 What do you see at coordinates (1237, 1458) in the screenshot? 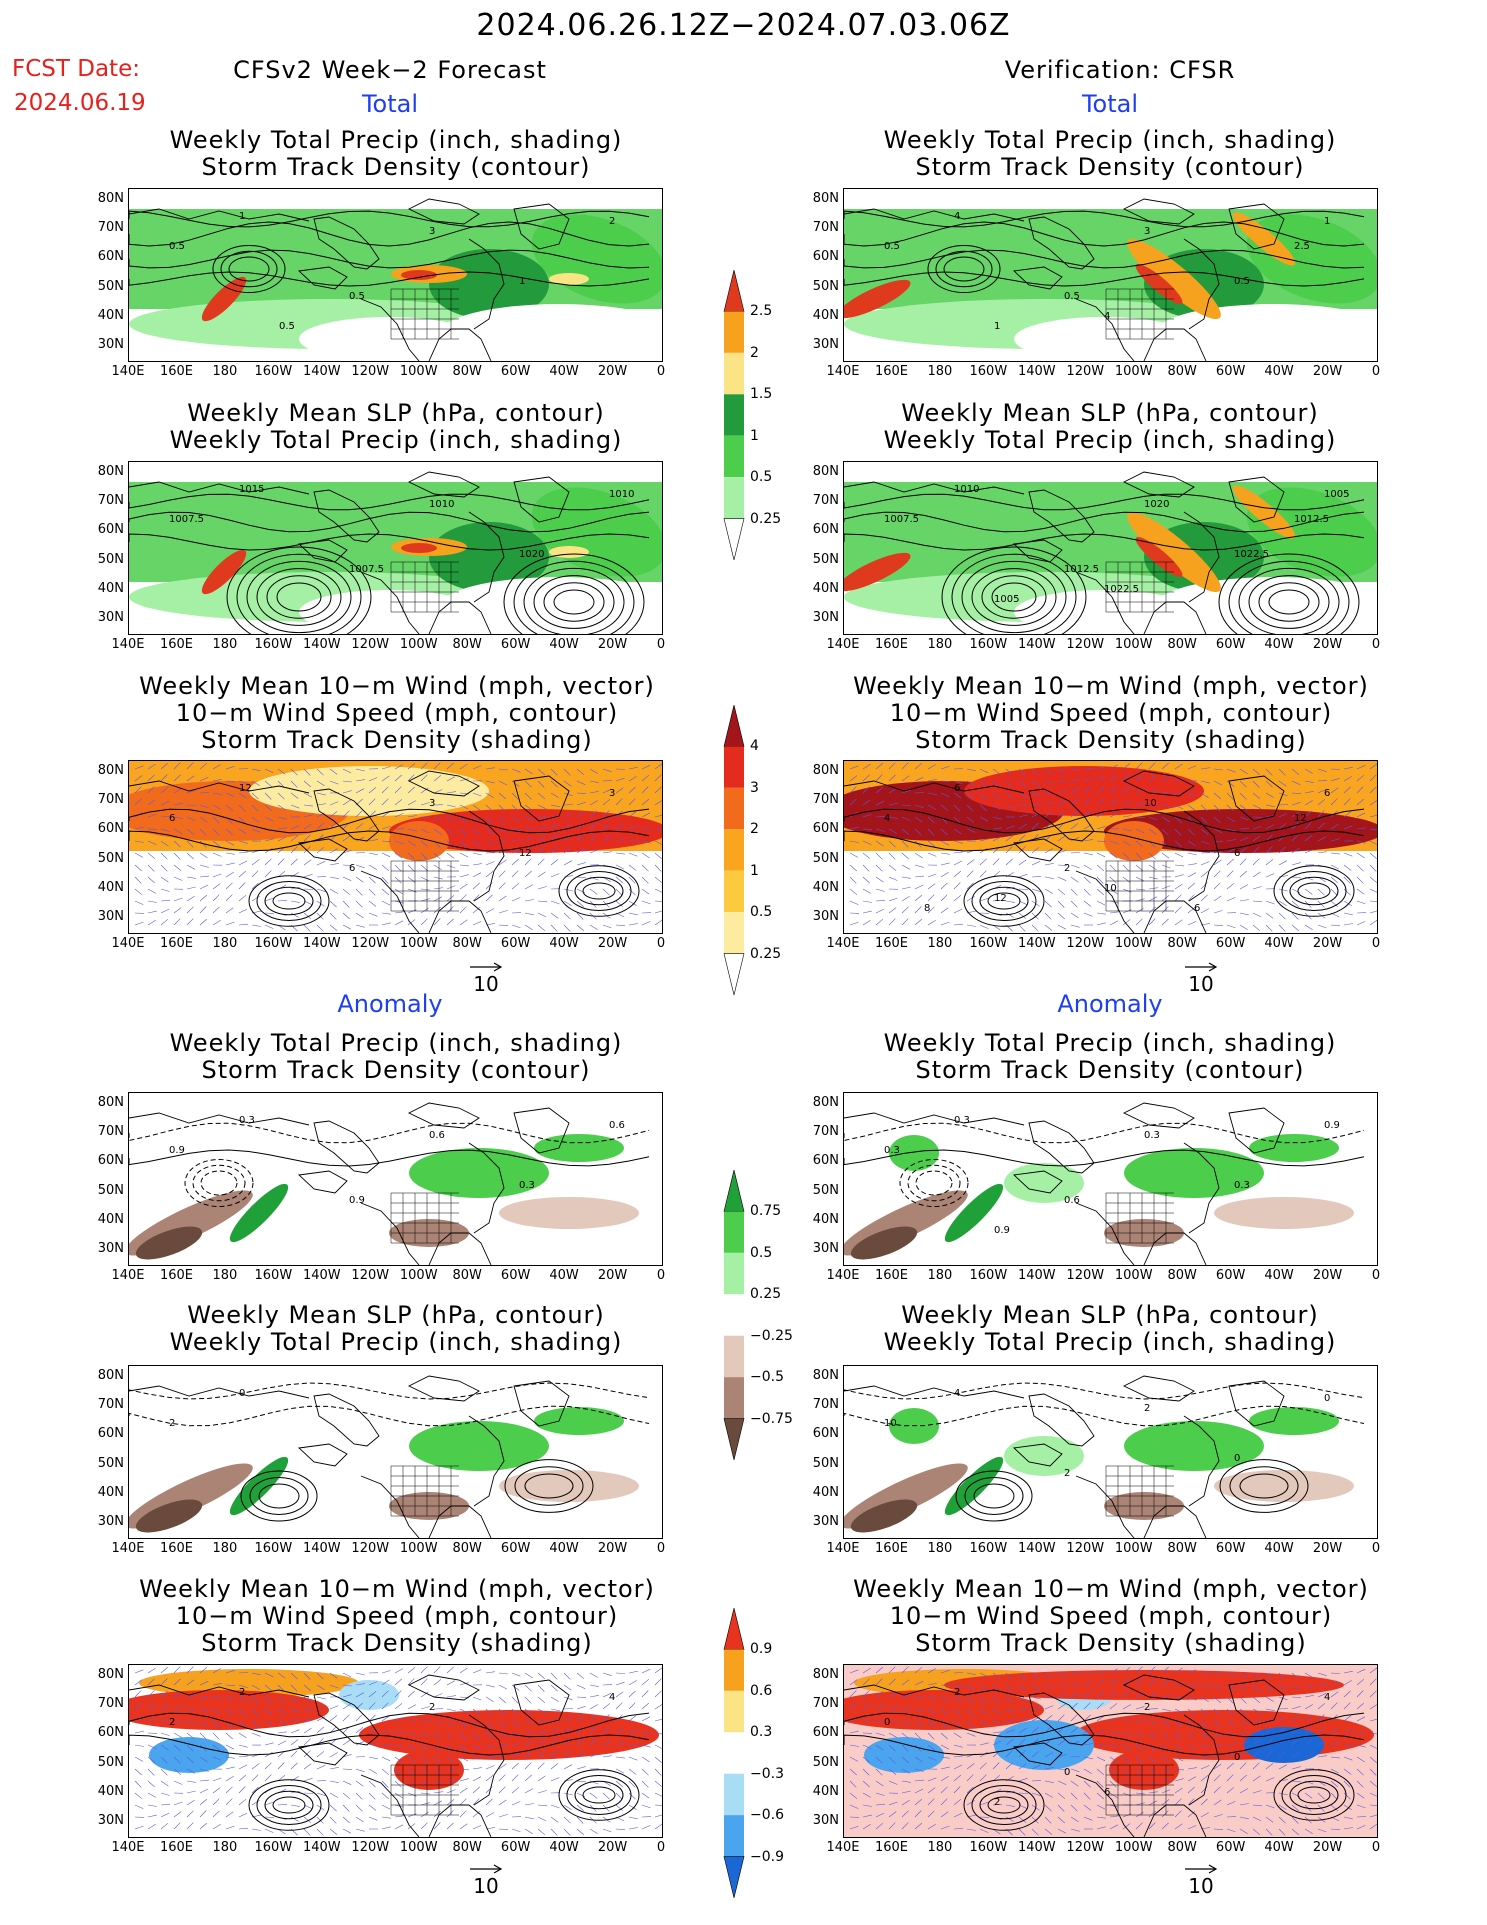
I see `contour-label: 0` at bounding box center [1237, 1458].